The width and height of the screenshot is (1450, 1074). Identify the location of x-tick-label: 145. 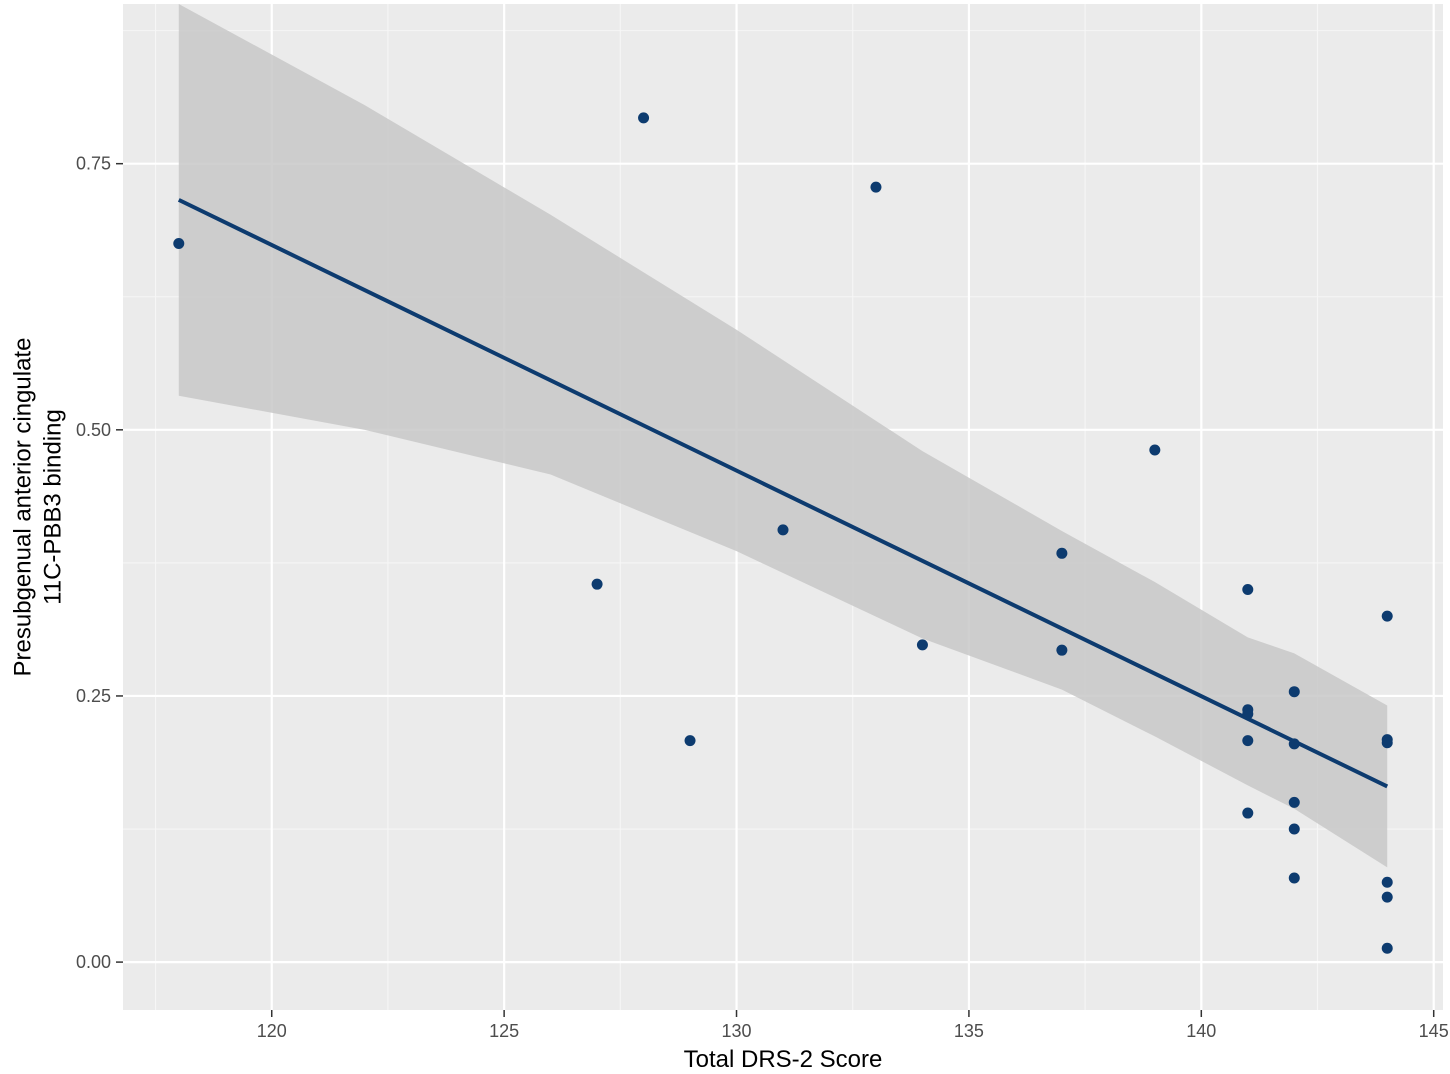
(1434, 1031).